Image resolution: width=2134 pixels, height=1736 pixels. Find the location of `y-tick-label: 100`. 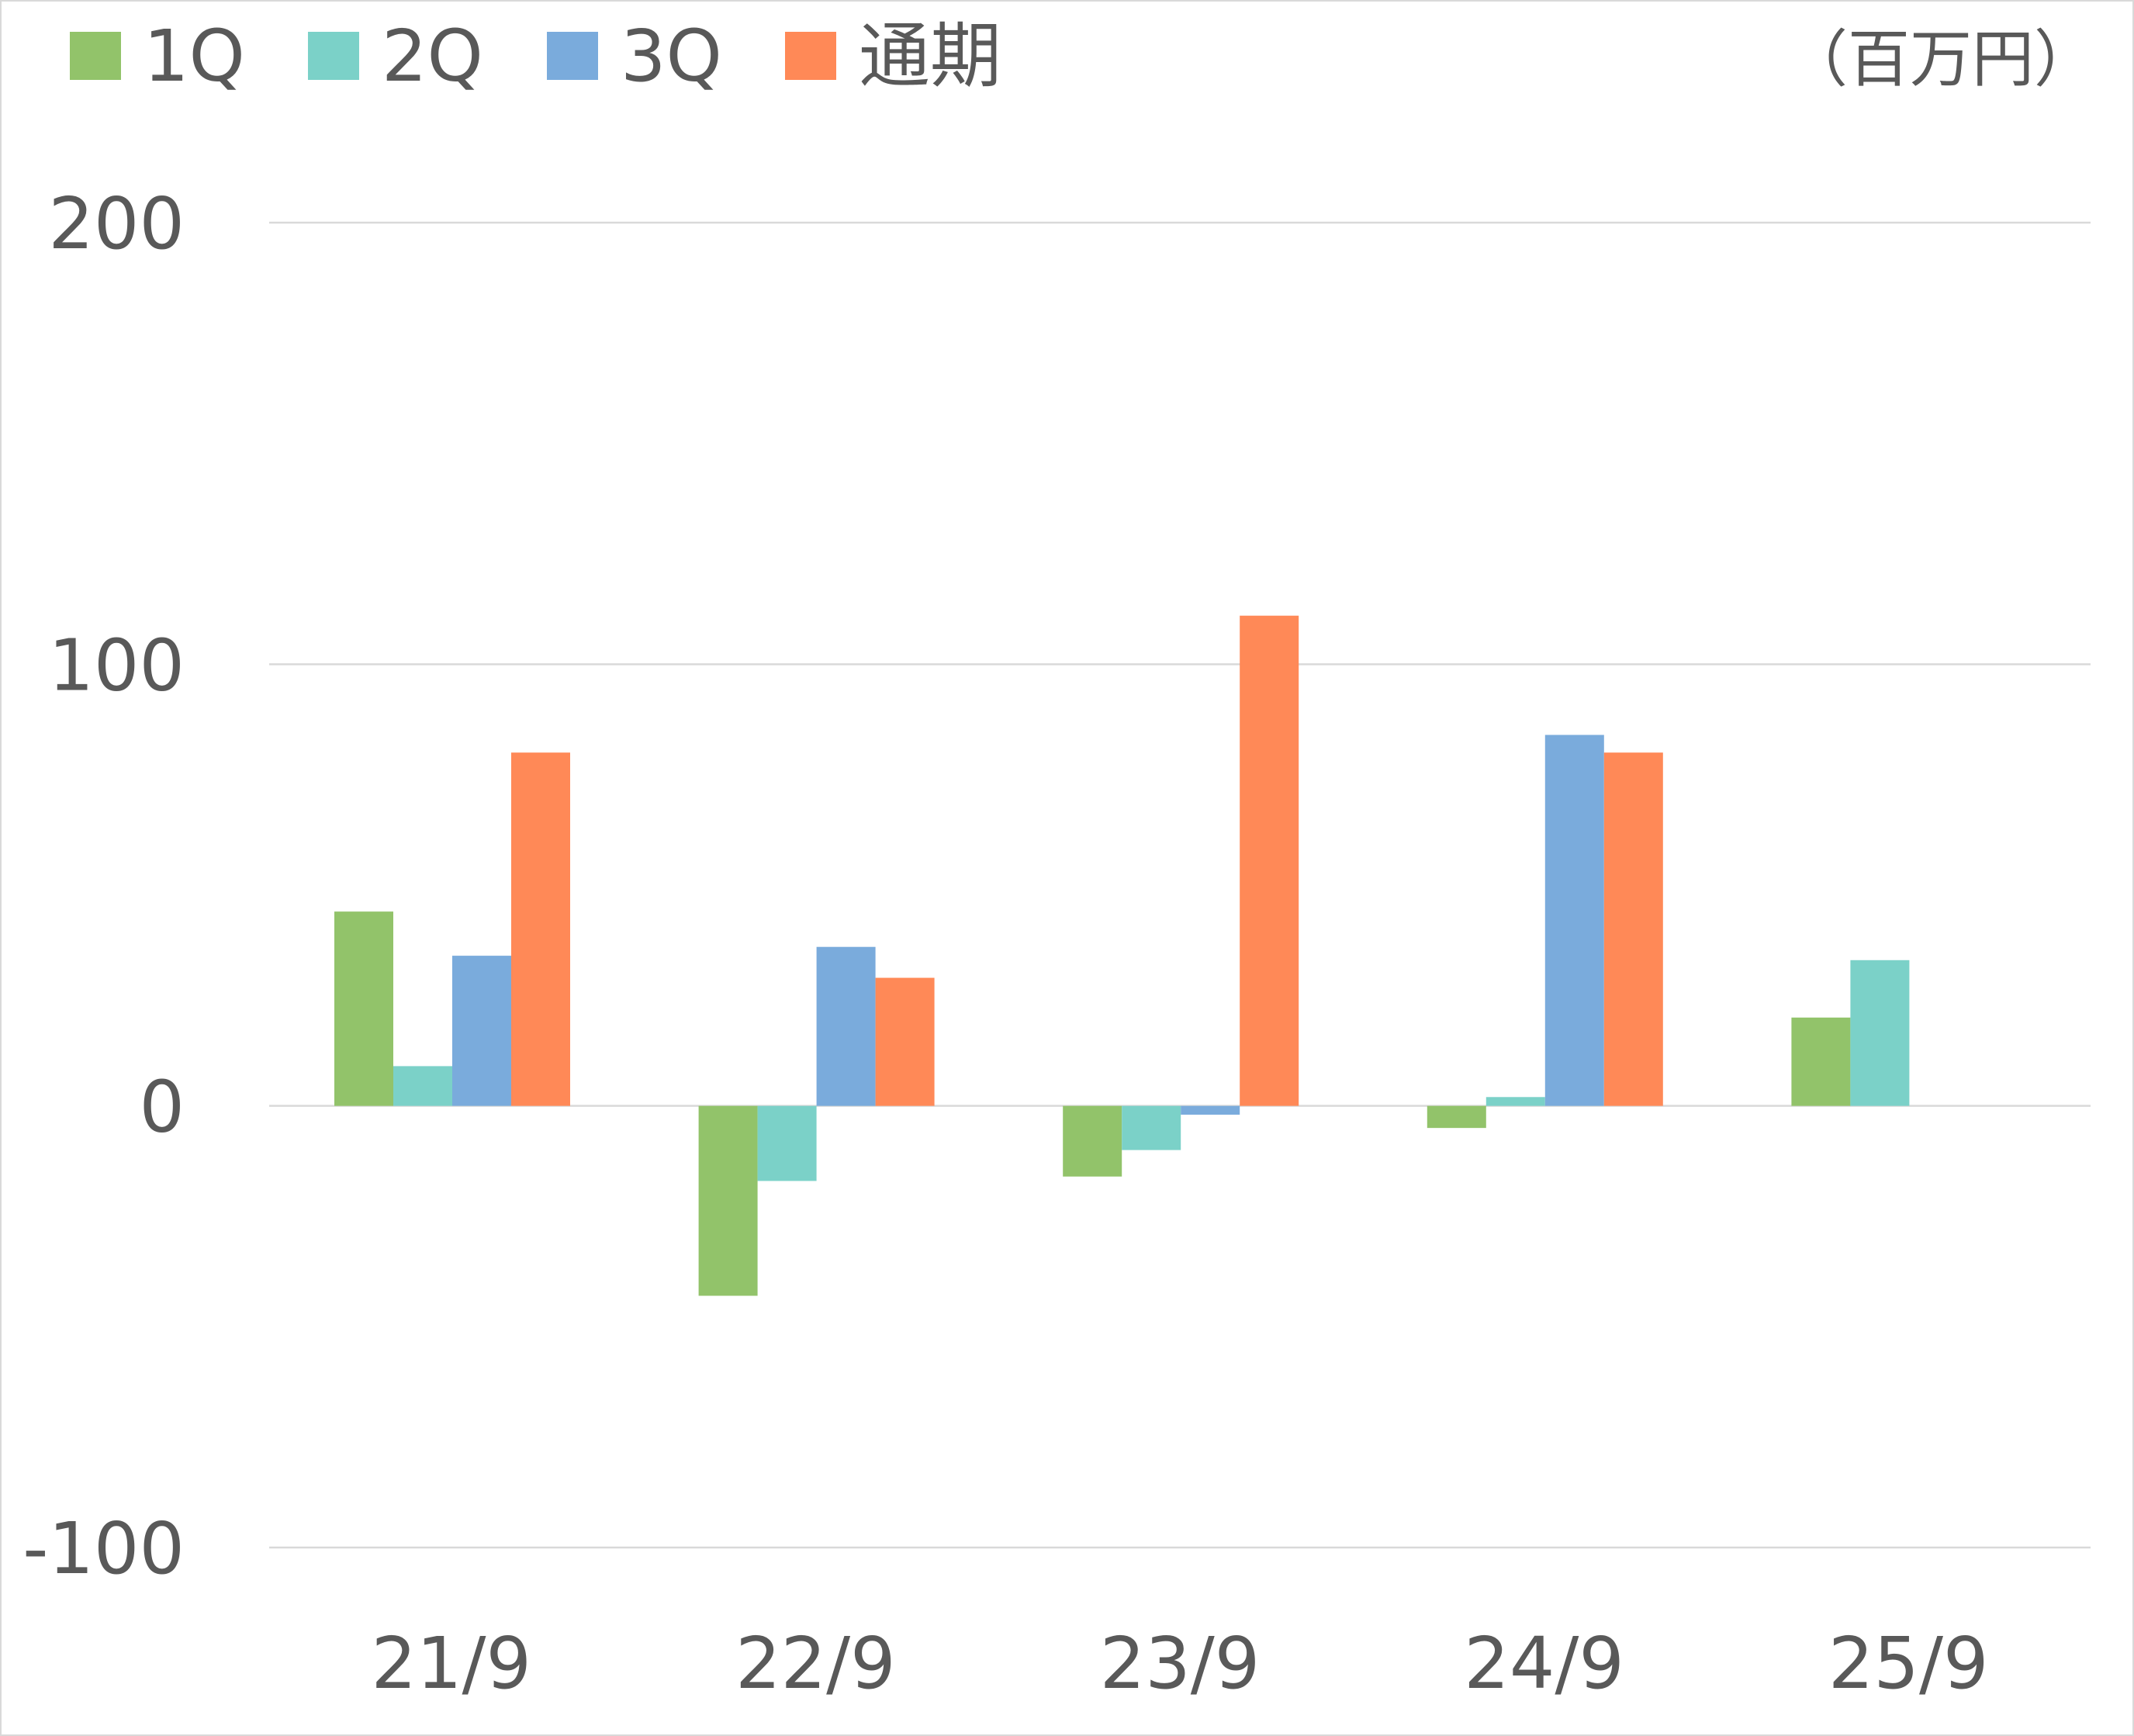

y-tick-label: 100 is located at coordinates (116, 665).